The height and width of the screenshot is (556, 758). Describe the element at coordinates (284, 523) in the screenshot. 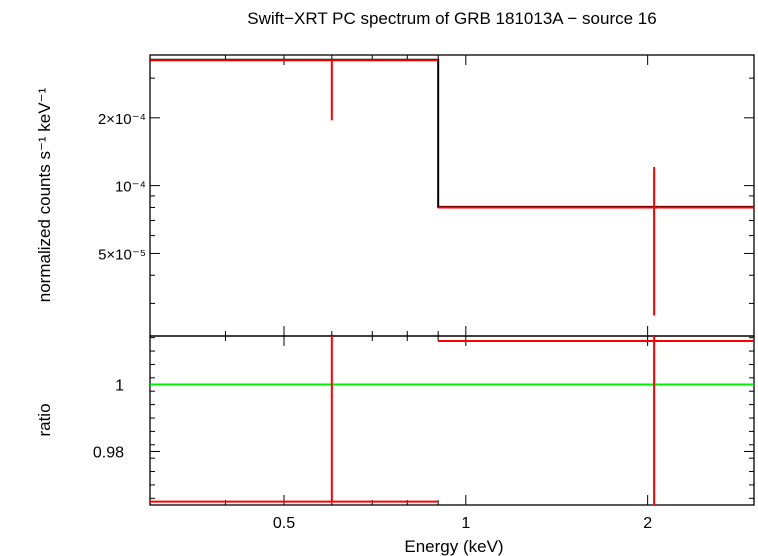

I see `x-tick-label: 0.5` at that location.